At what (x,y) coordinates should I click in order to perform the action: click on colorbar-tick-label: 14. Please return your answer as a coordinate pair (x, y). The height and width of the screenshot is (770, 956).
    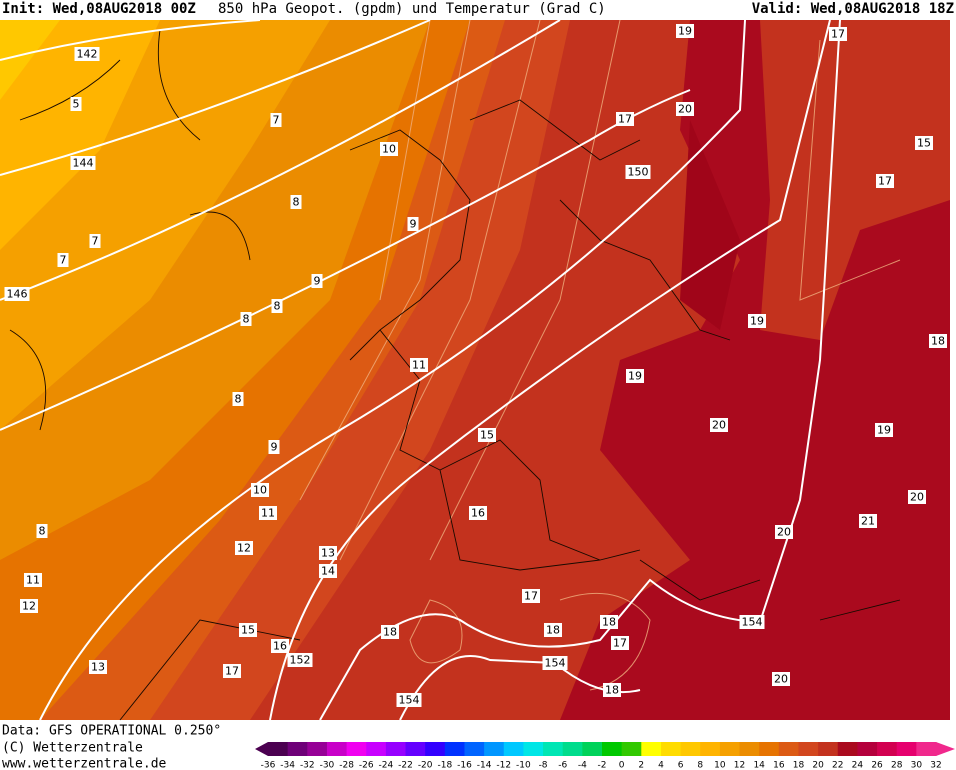
    Looking at the image, I should click on (759, 765).